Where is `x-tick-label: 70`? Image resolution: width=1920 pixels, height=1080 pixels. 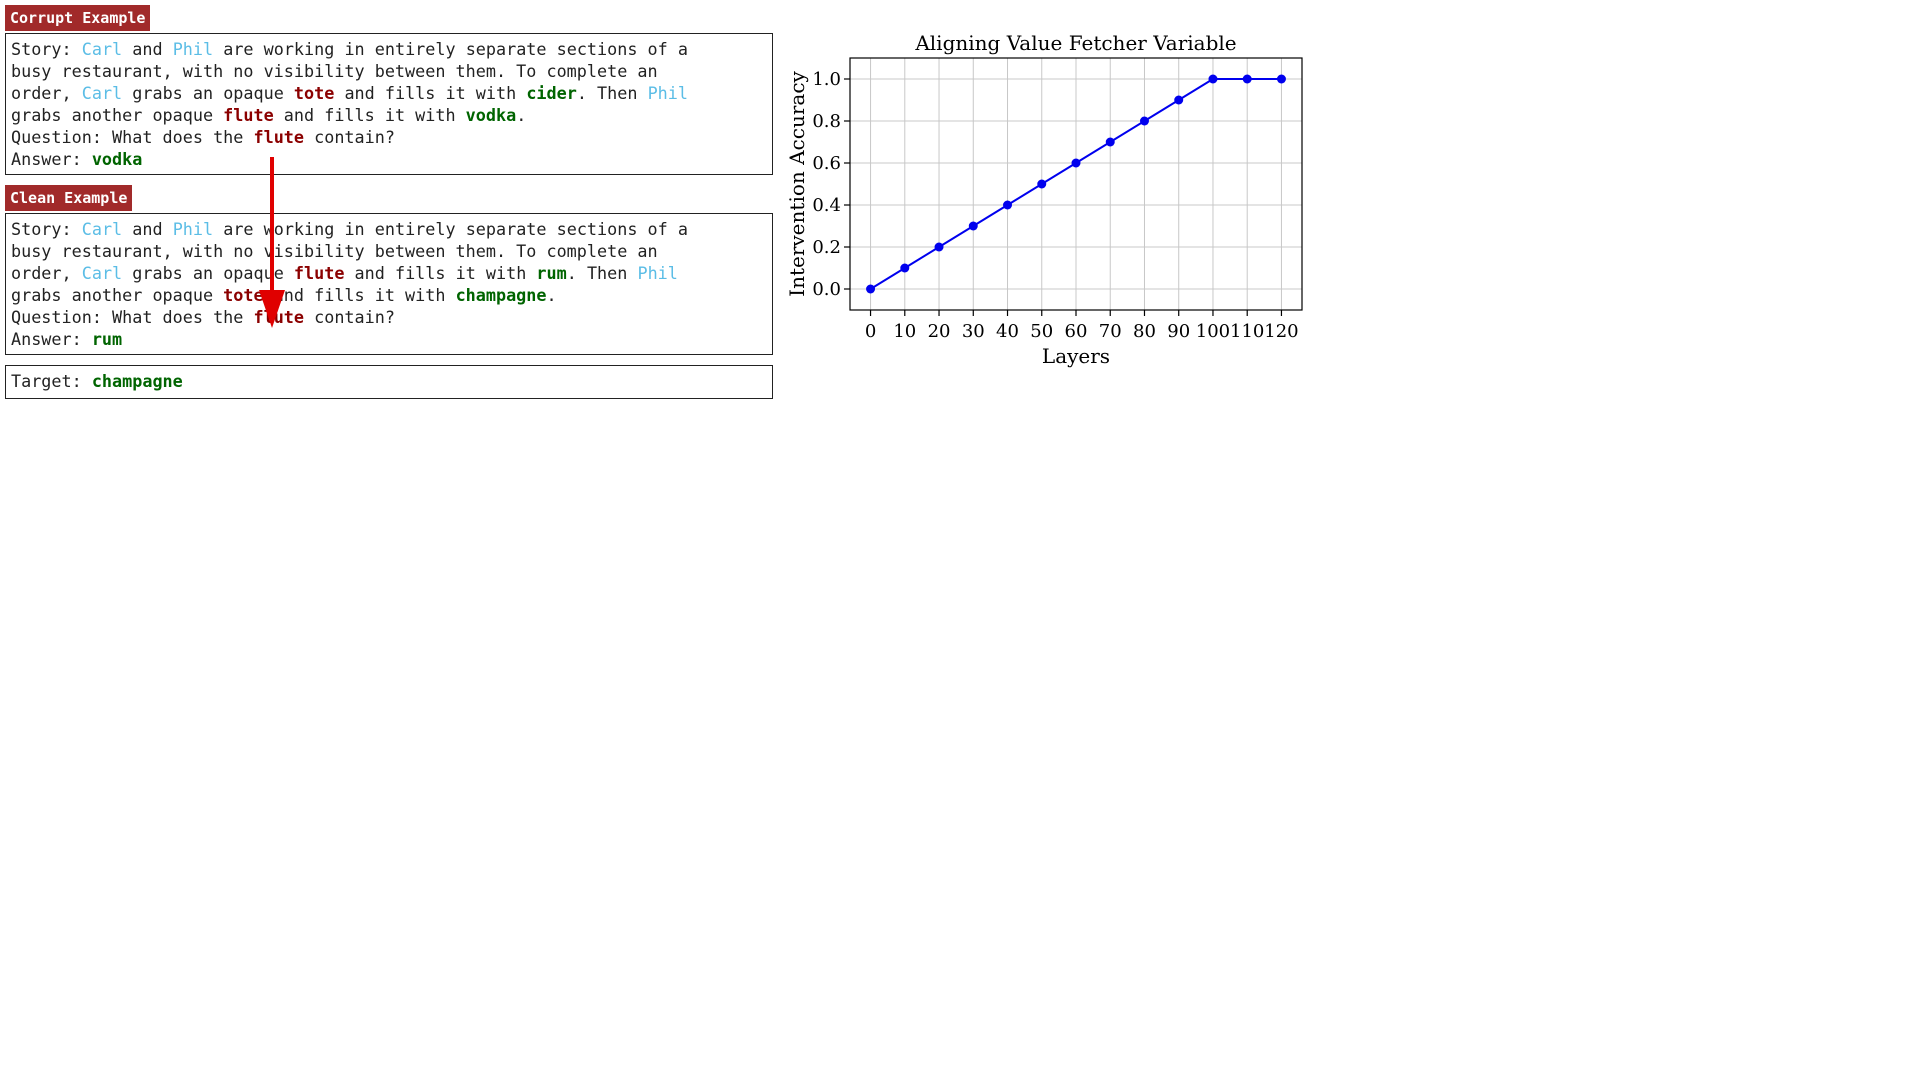 x-tick-label: 70 is located at coordinates (1110, 331).